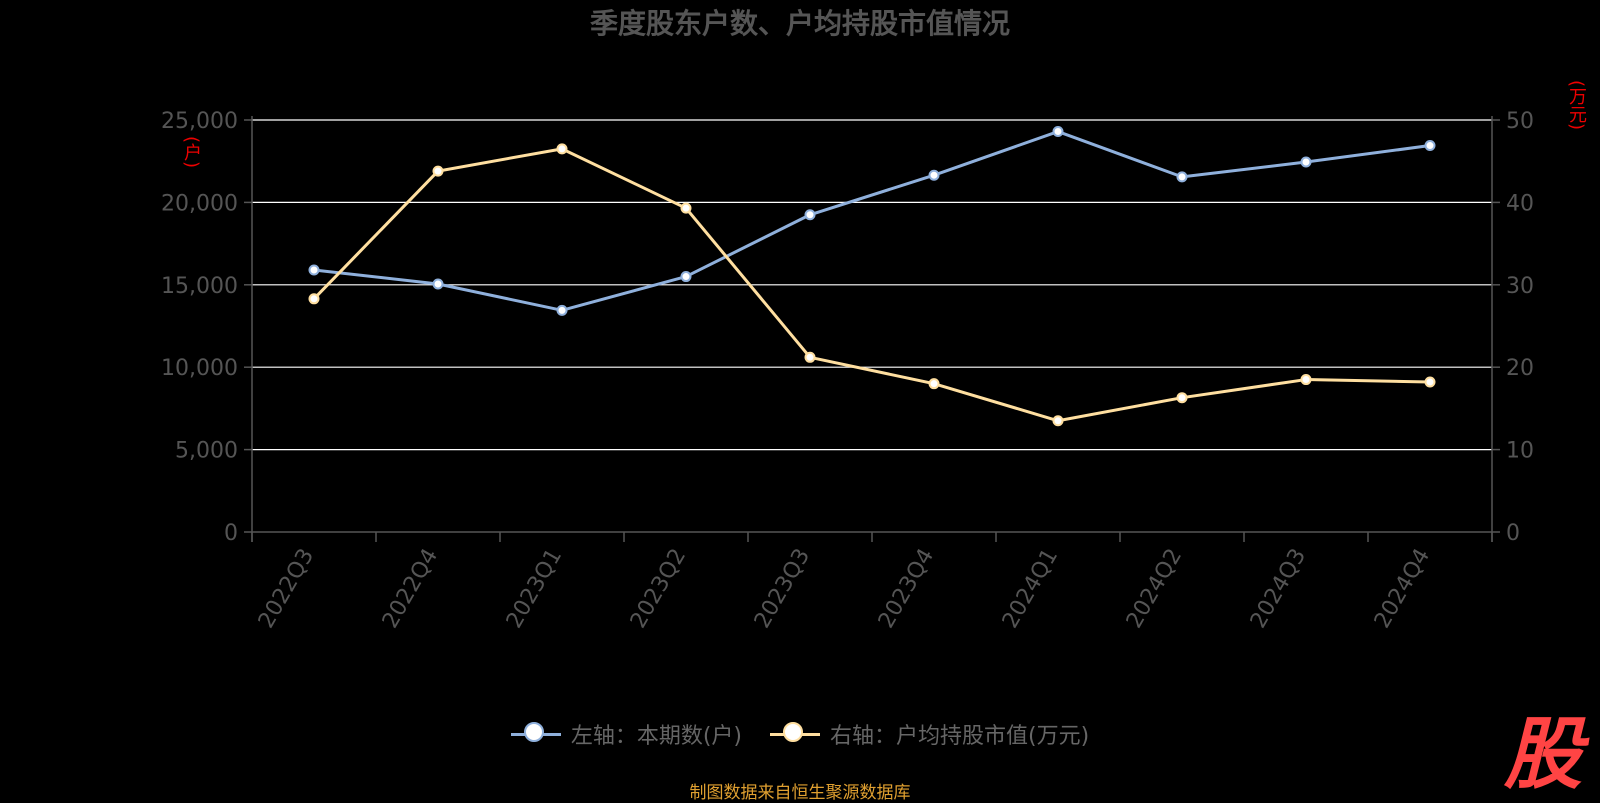 This screenshot has width=1600, height=803. What do you see at coordinates (199, 121) in the screenshot?
I see `left-tick-label: 25,000` at bounding box center [199, 121].